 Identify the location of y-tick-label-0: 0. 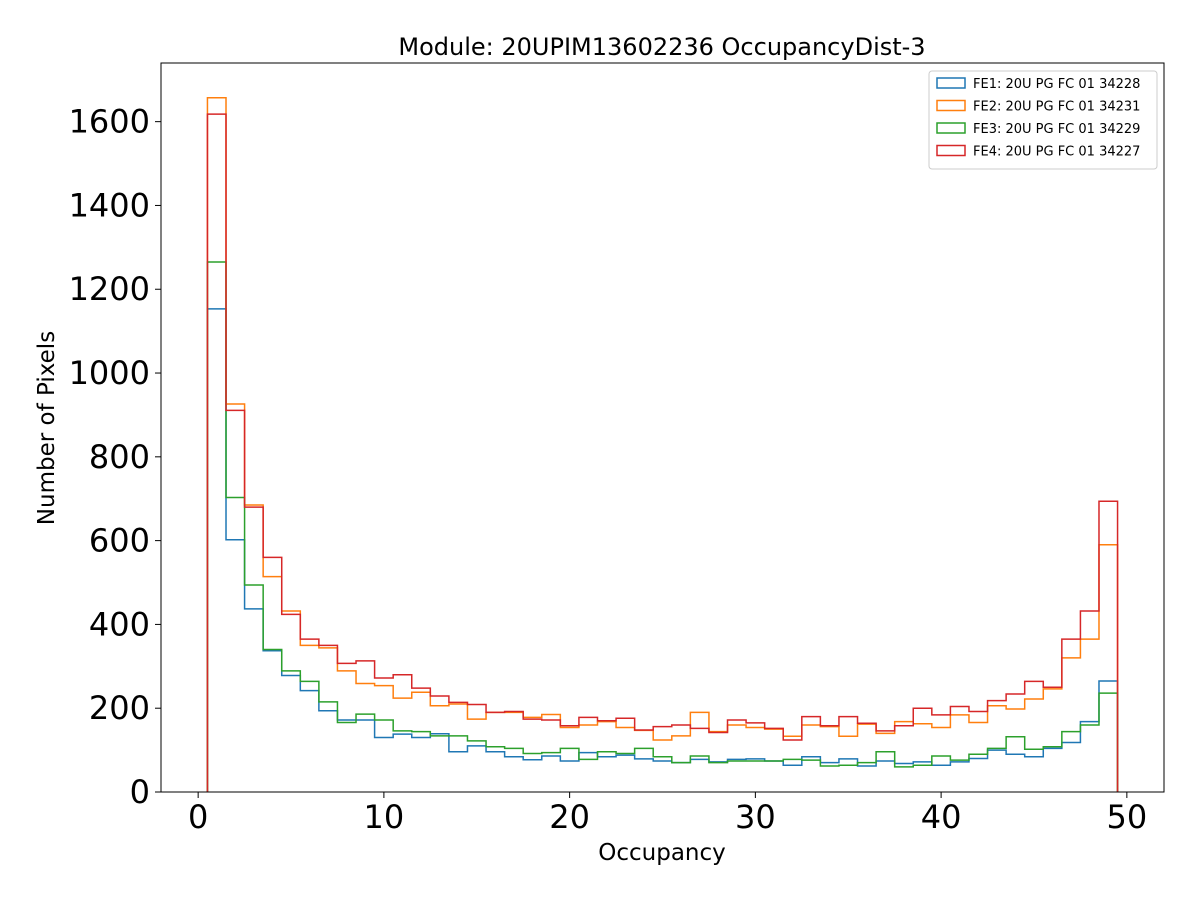
(140, 792).